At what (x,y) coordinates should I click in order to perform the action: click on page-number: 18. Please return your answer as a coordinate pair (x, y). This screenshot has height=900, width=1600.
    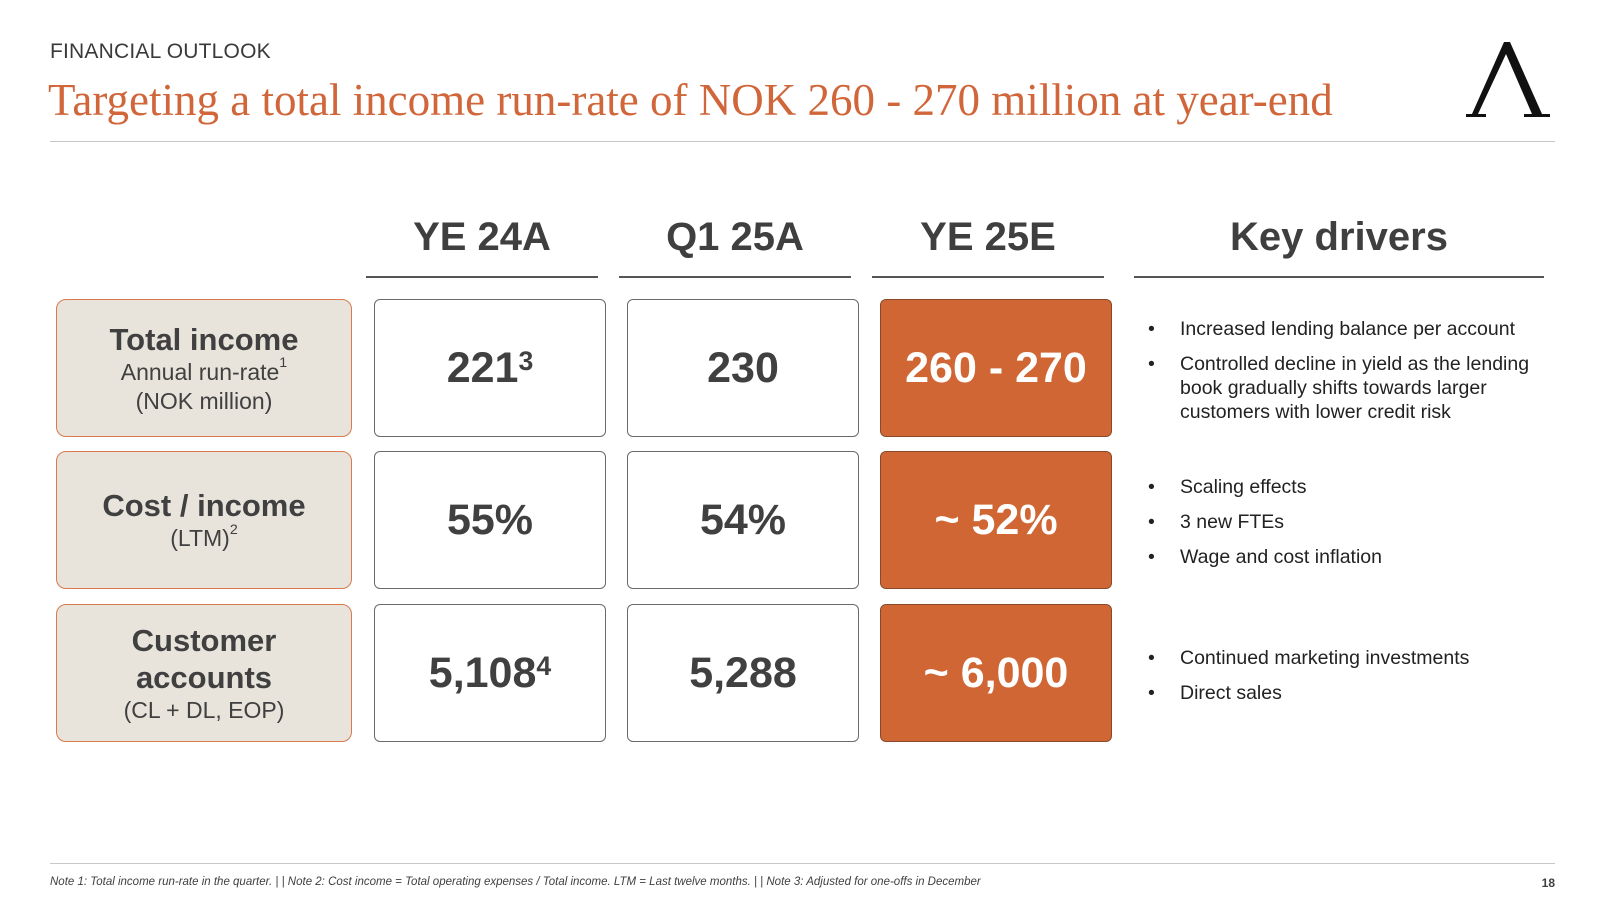
    Looking at the image, I should click on (1548, 883).